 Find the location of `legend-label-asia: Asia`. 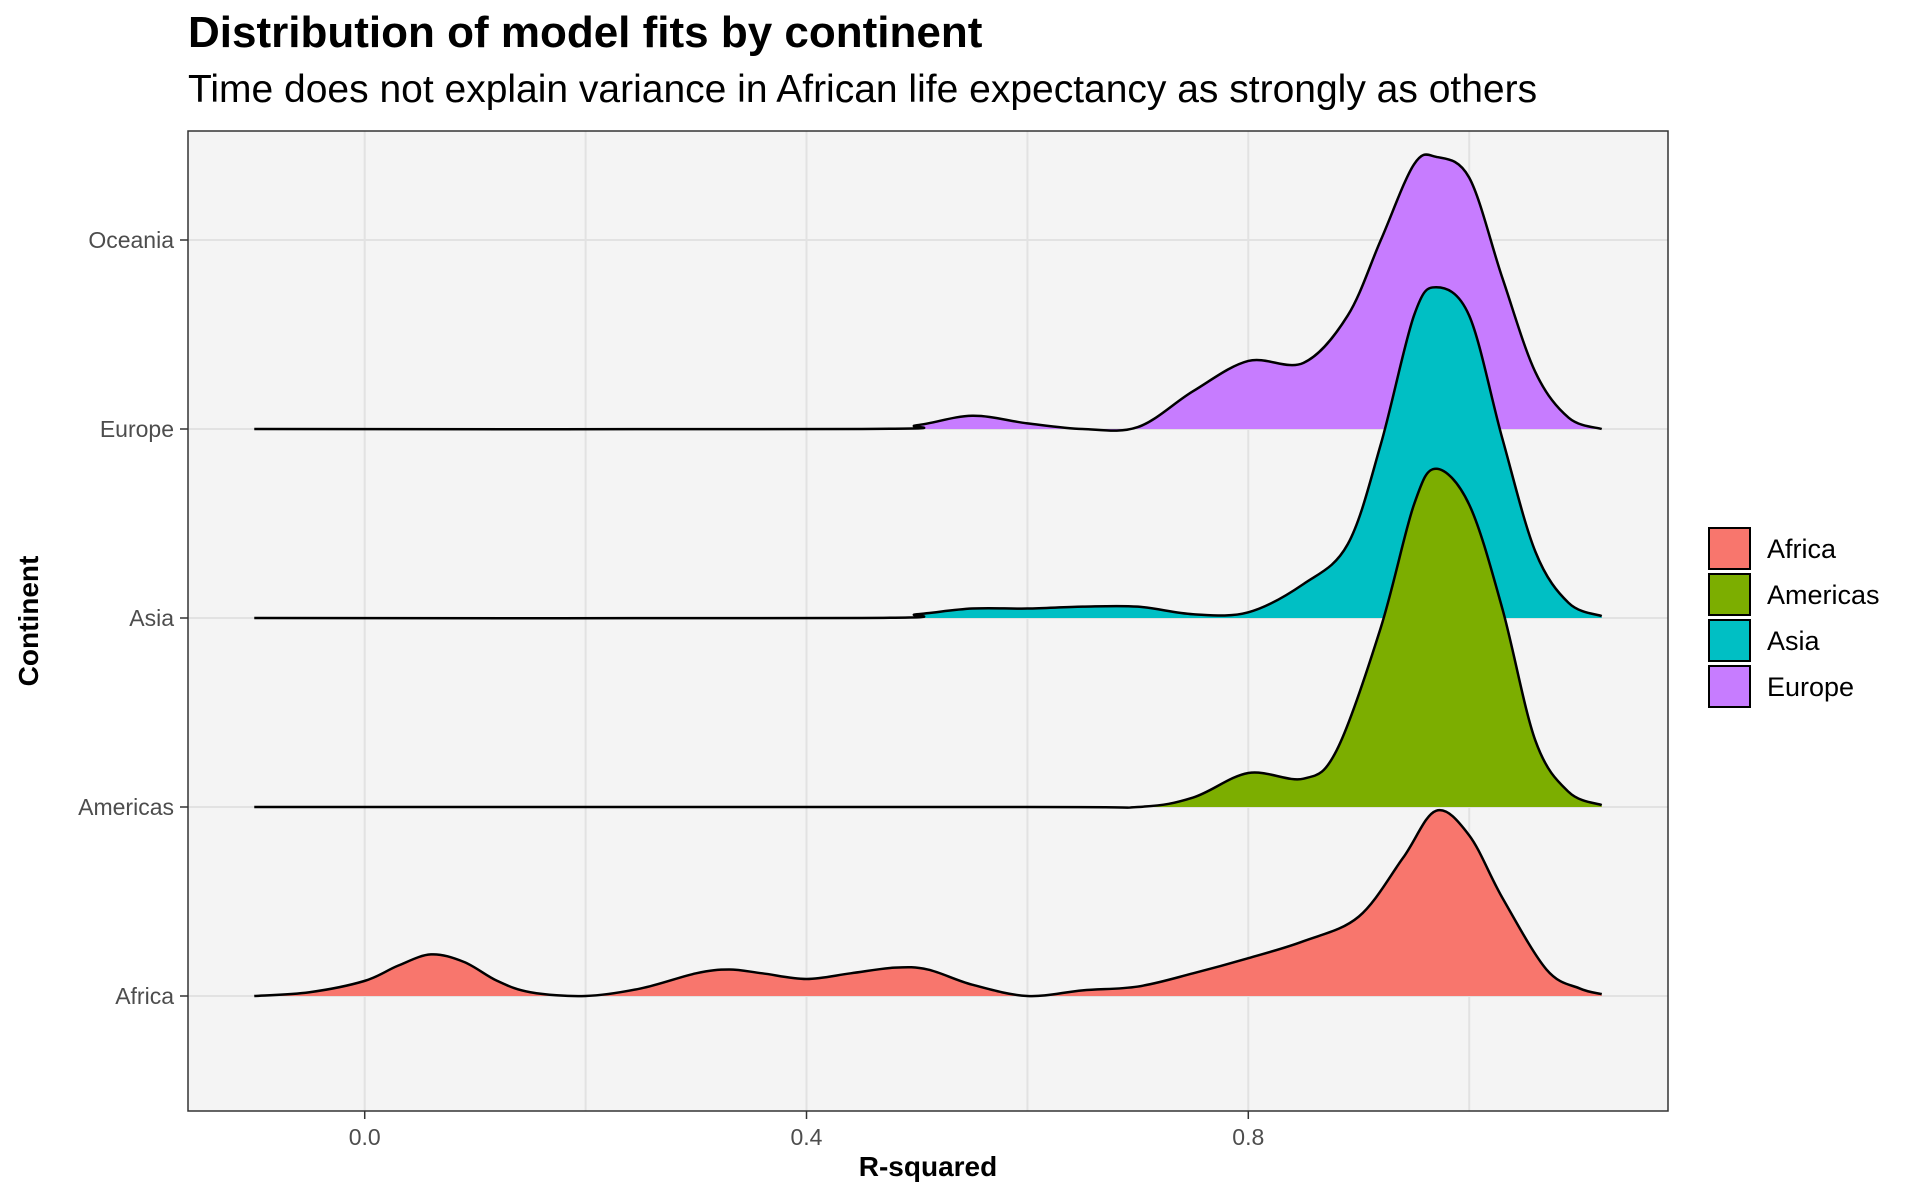

legend-label-asia: Asia is located at coordinates (1794, 641).